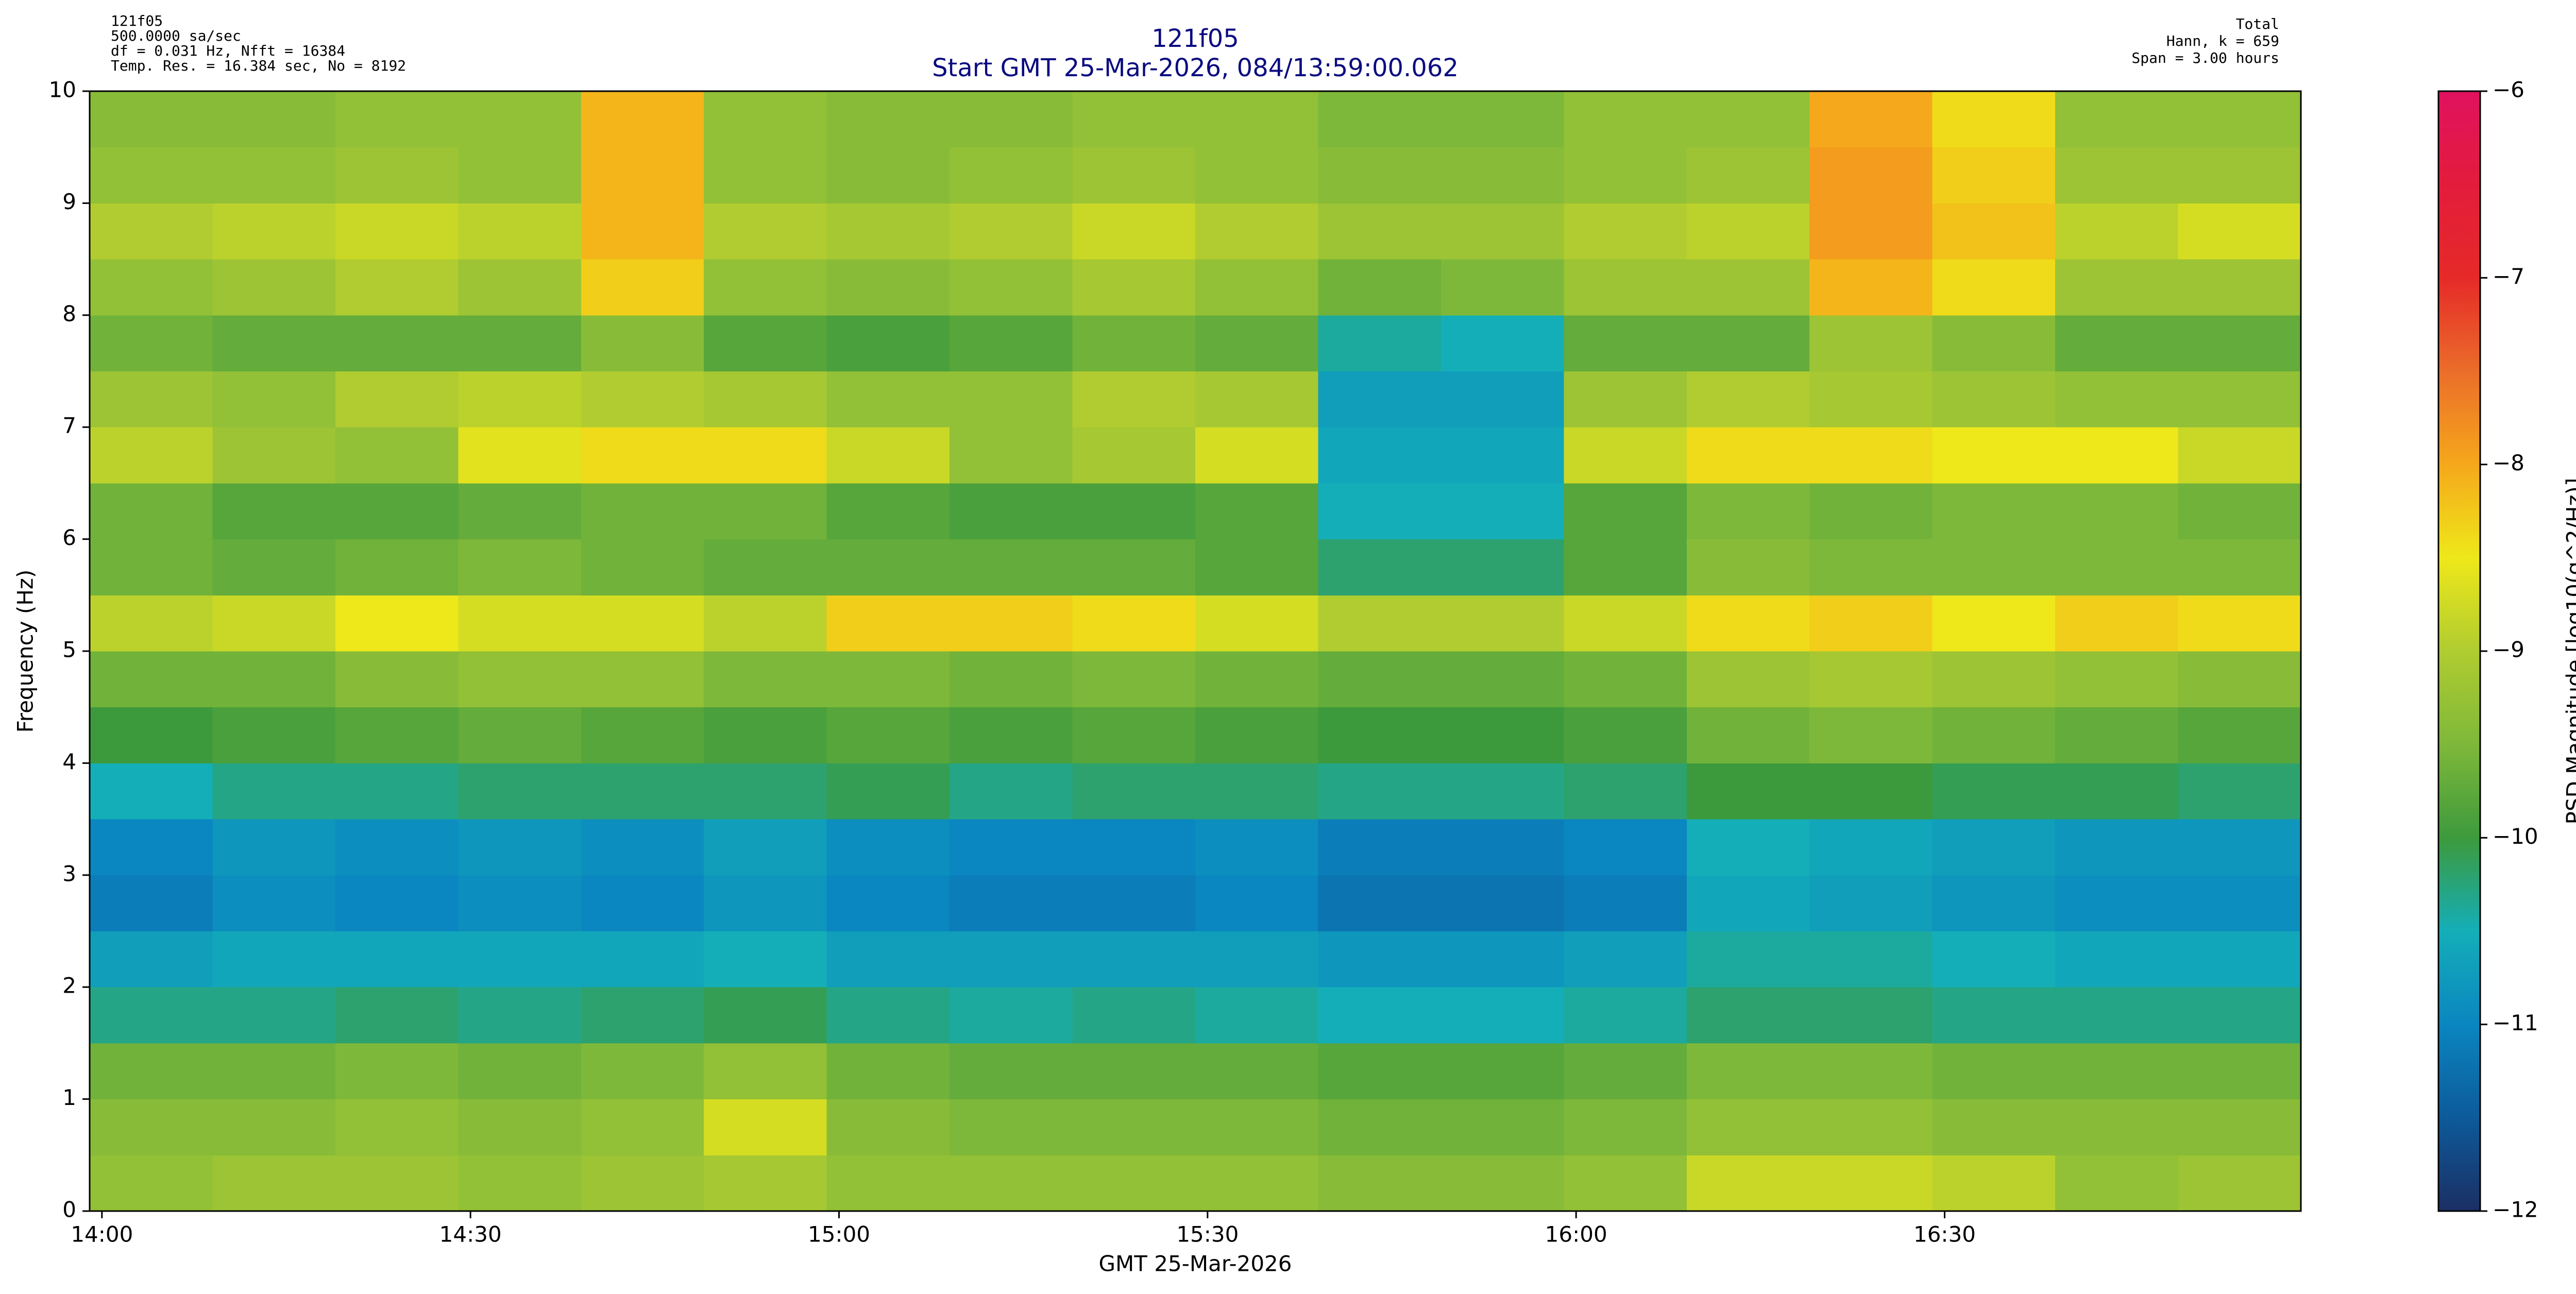 Image resolution: width=2576 pixels, height=1294 pixels. Describe the element at coordinates (1195, 68) in the screenshot. I see `chart-subtitle: Start GMT 25-Mar-2026, 084/13:59:00.062` at that location.